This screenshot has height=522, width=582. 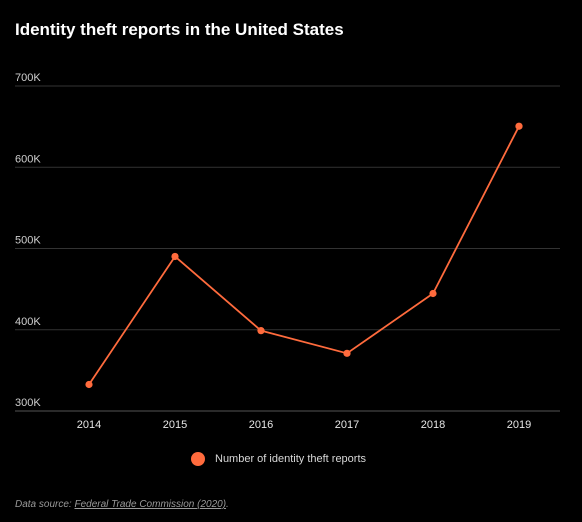 I want to click on y-axis-ticks: 300K 400K 500K 600K 700K, so click(x=28, y=240).